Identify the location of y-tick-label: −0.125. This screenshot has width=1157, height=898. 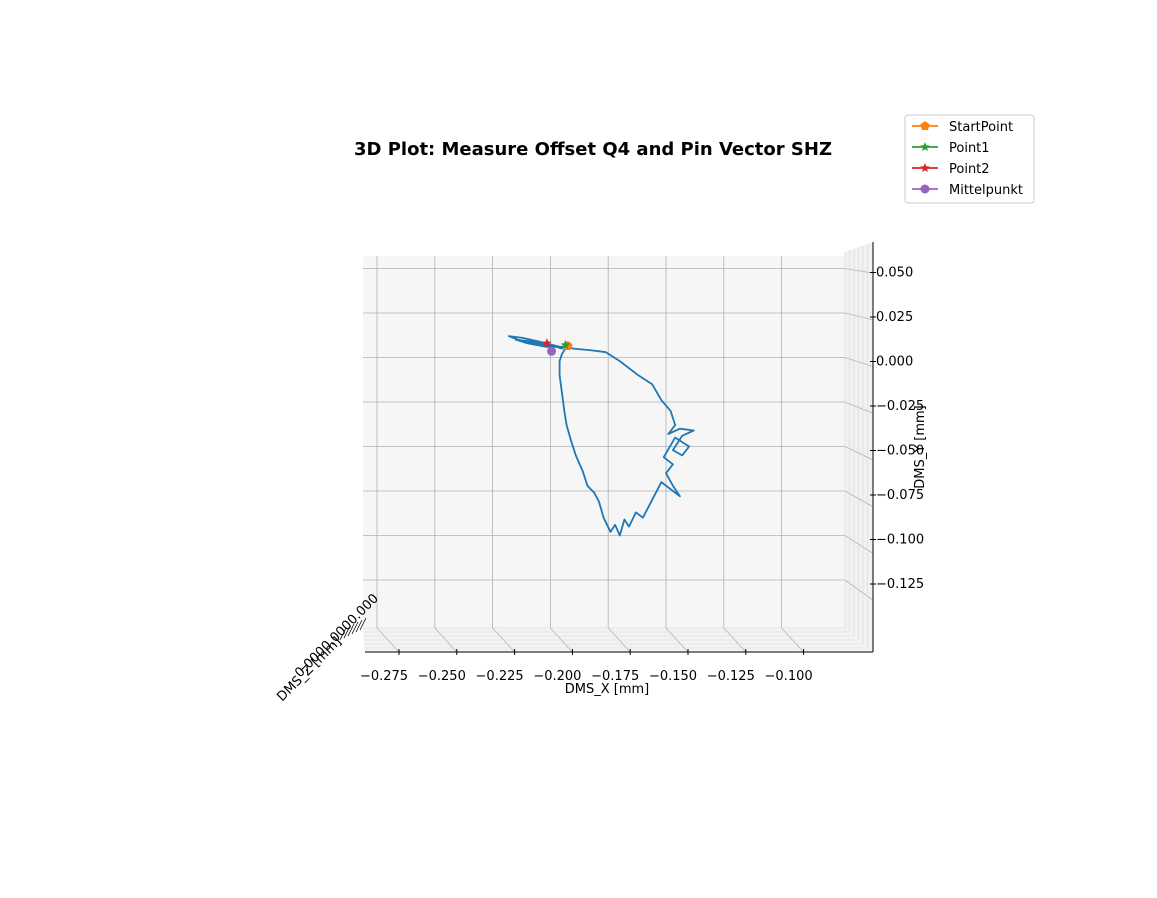
(900, 584).